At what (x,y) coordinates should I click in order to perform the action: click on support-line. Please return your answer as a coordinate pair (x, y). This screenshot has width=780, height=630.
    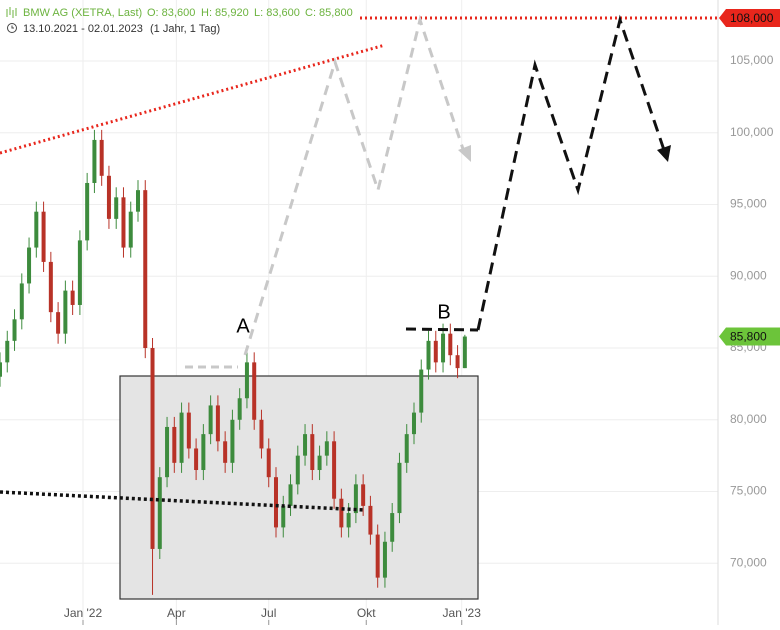
    Looking at the image, I should click on (183, 501).